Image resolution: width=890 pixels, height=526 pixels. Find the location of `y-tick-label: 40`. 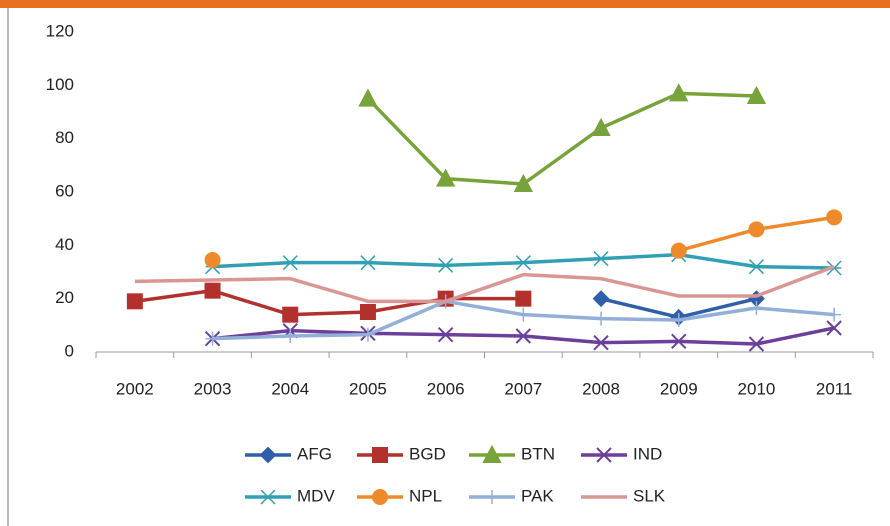

y-tick-label: 40 is located at coordinates (64, 244).